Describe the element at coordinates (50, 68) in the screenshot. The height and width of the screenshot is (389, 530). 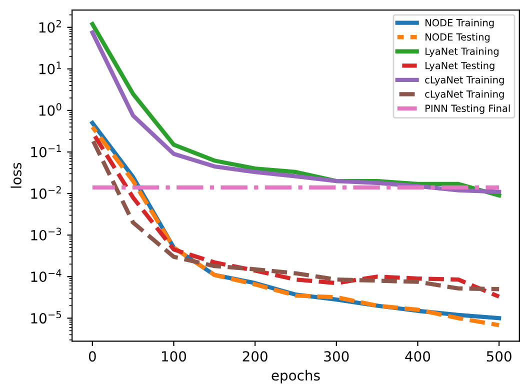
I see `y-tick-label: 10$^{1}$` at that location.